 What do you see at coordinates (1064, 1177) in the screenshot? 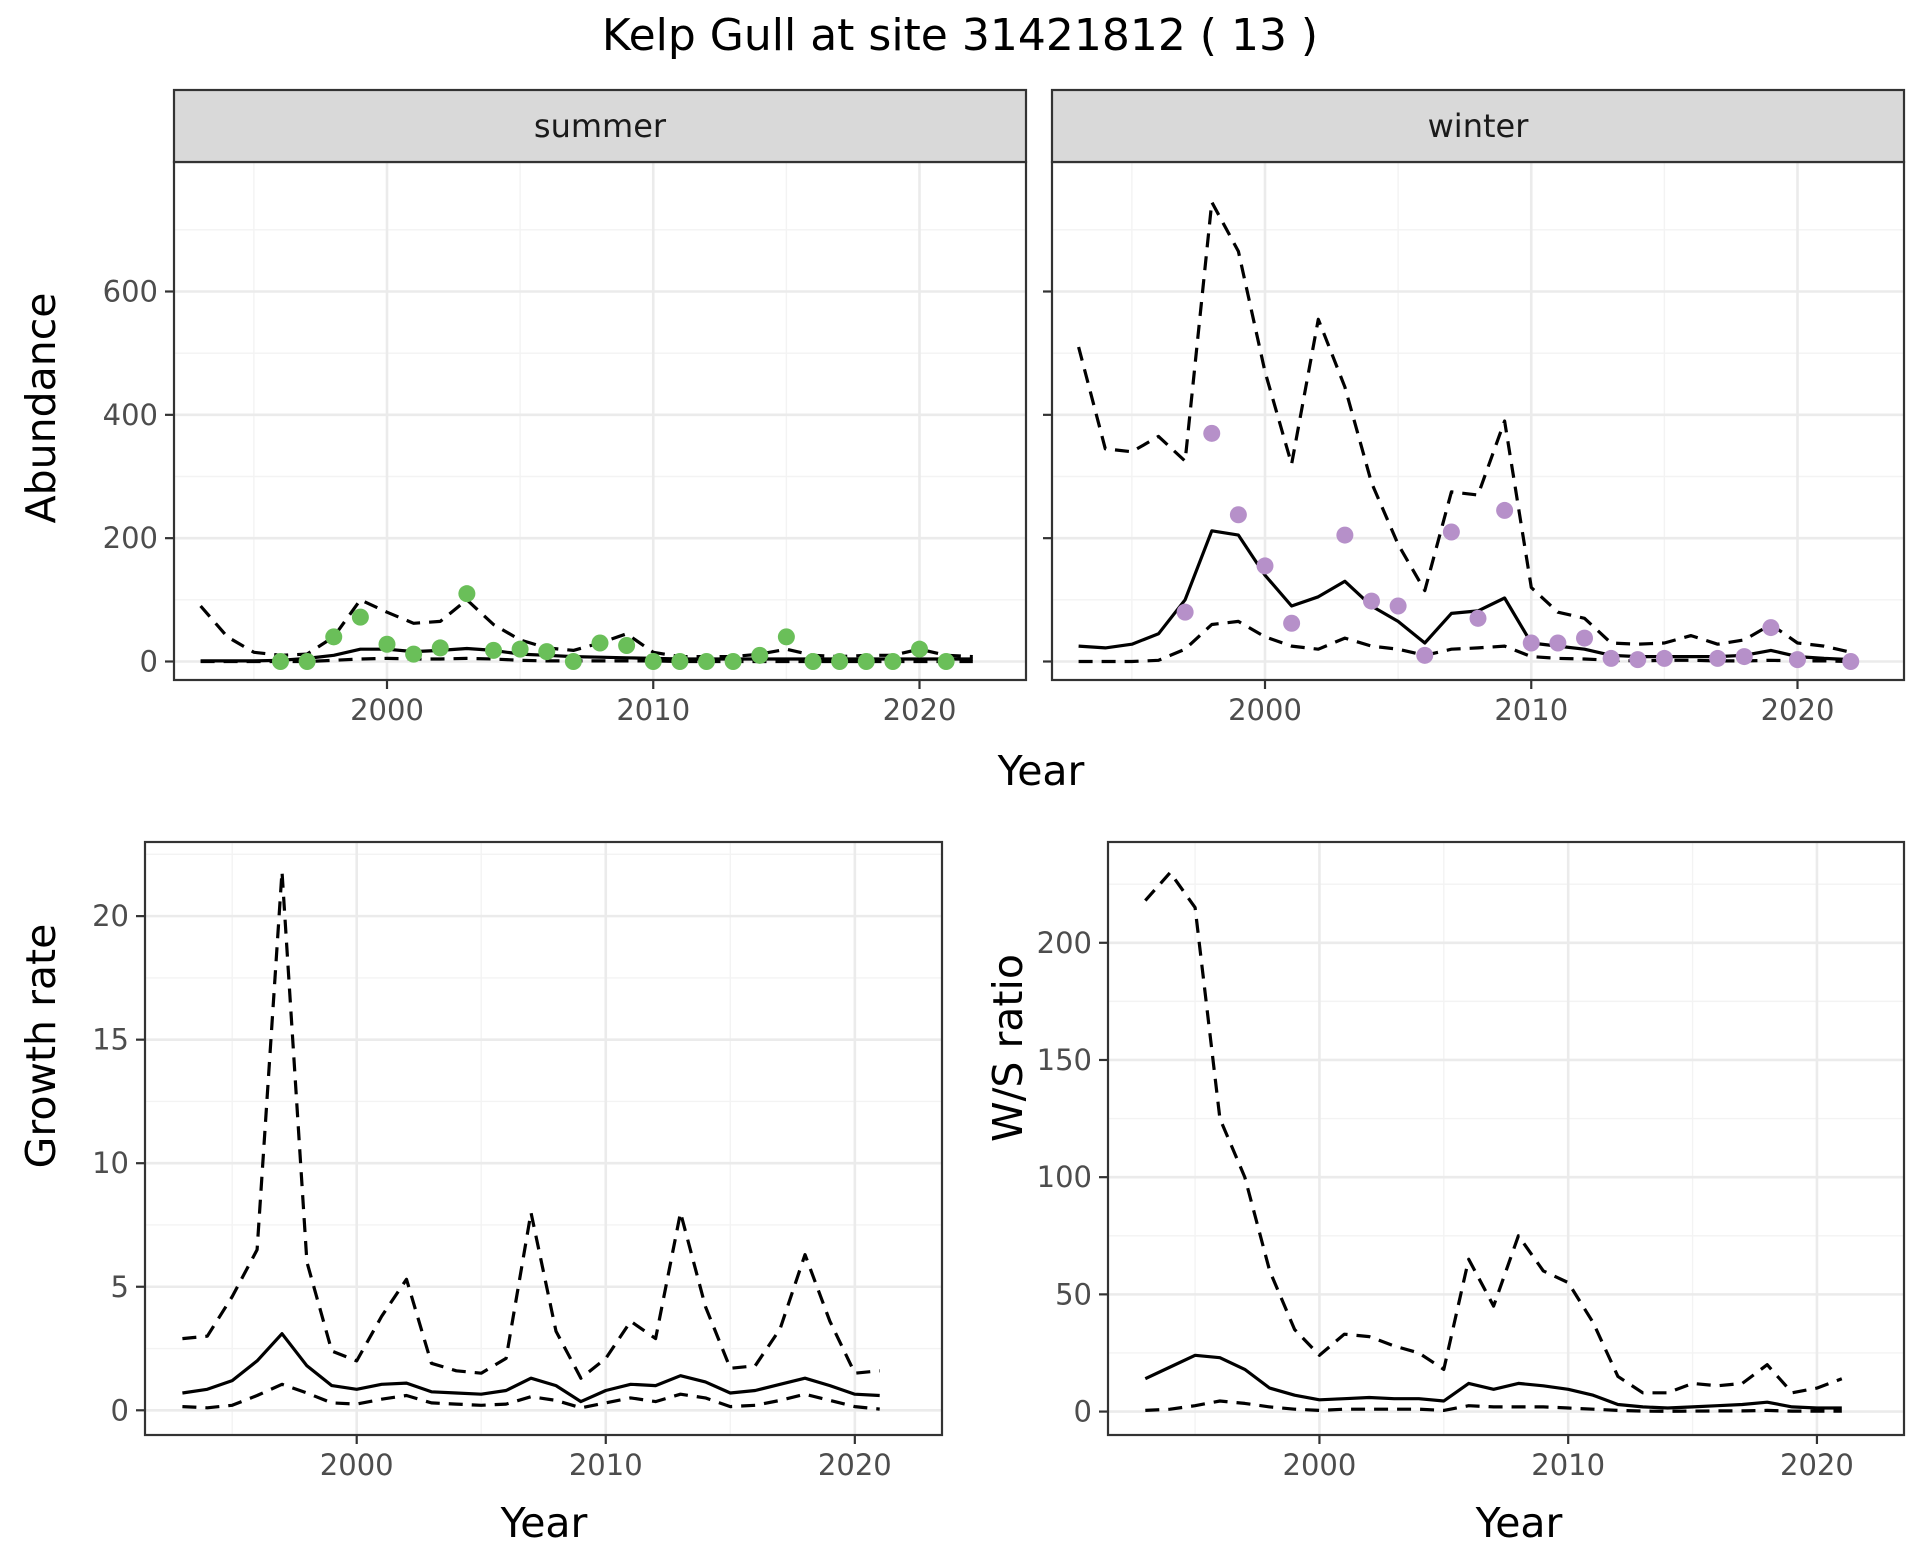
I see `y-tick-label: 100` at bounding box center [1064, 1177].